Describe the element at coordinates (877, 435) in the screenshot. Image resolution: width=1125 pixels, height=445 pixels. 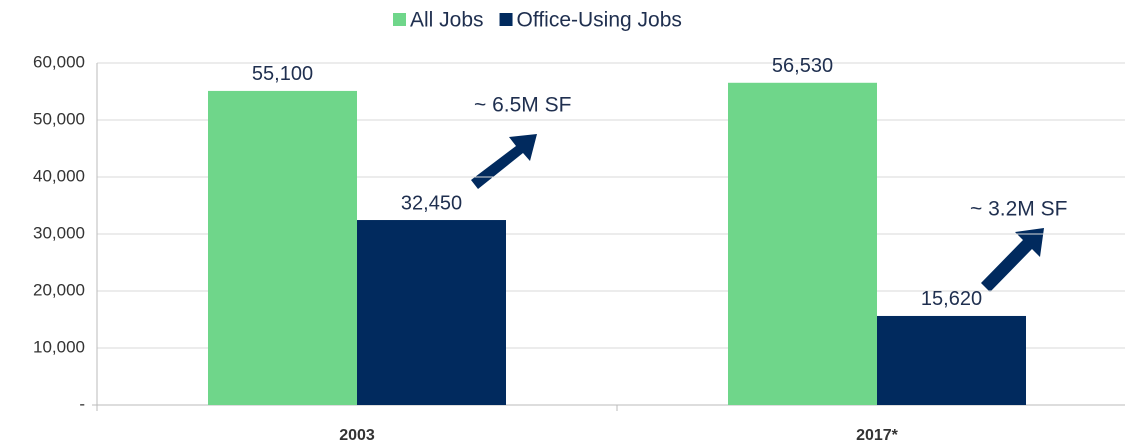
I see `x-tick-label: 2017*` at that location.